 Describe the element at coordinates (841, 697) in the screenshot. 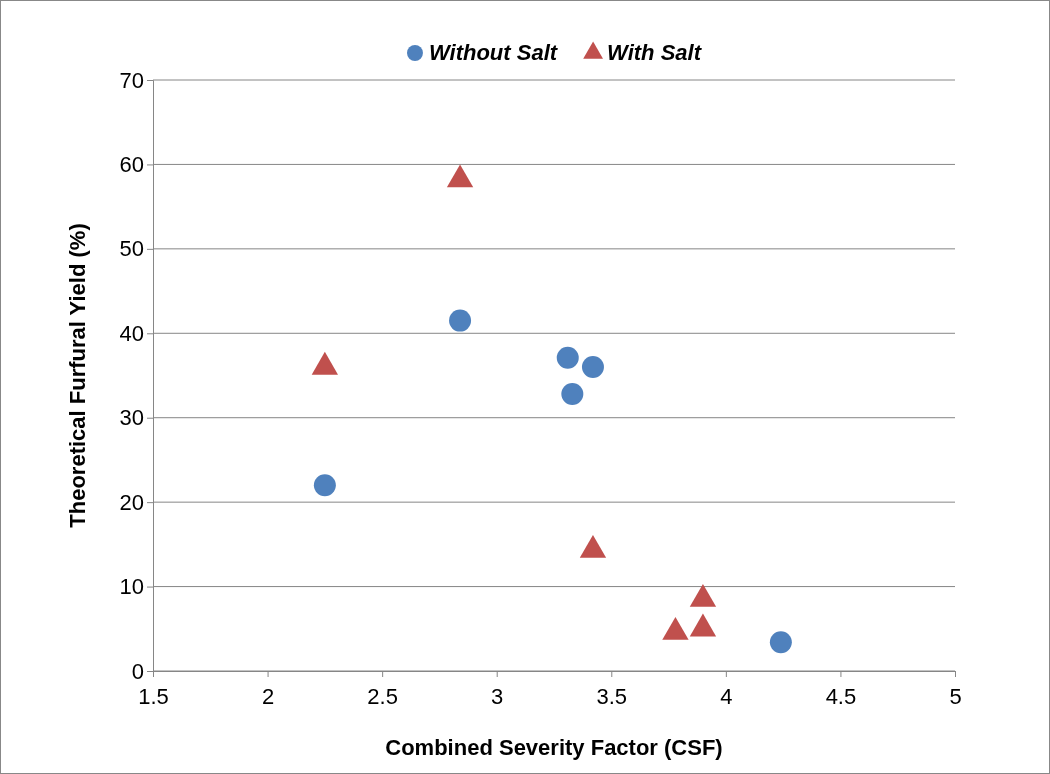

I see `x-tick-label: 4.5` at that location.